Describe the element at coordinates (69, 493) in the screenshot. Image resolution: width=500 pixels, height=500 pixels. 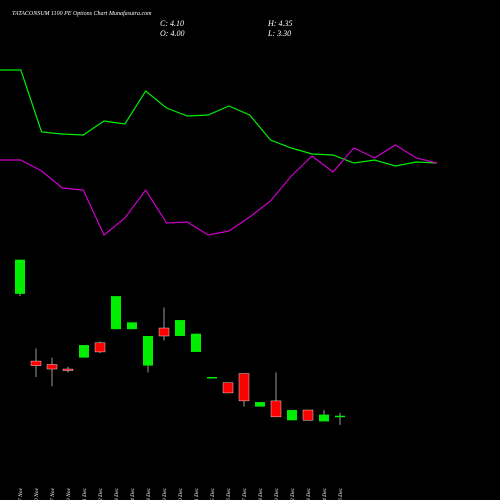
I see `x-tick-label: 29 Nov` at that location.